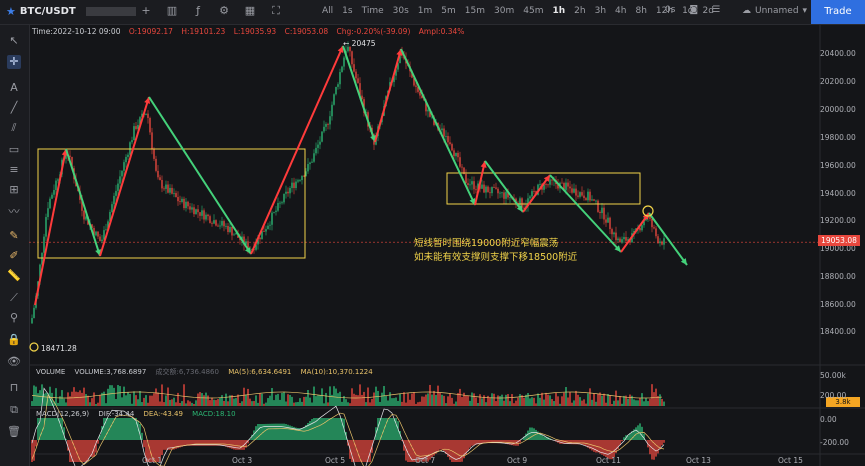 This screenshot has height=466, width=865. Describe the element at coordinates (14, 189) in the screenshot. I see `pattern-icon: ⊞` at that location.